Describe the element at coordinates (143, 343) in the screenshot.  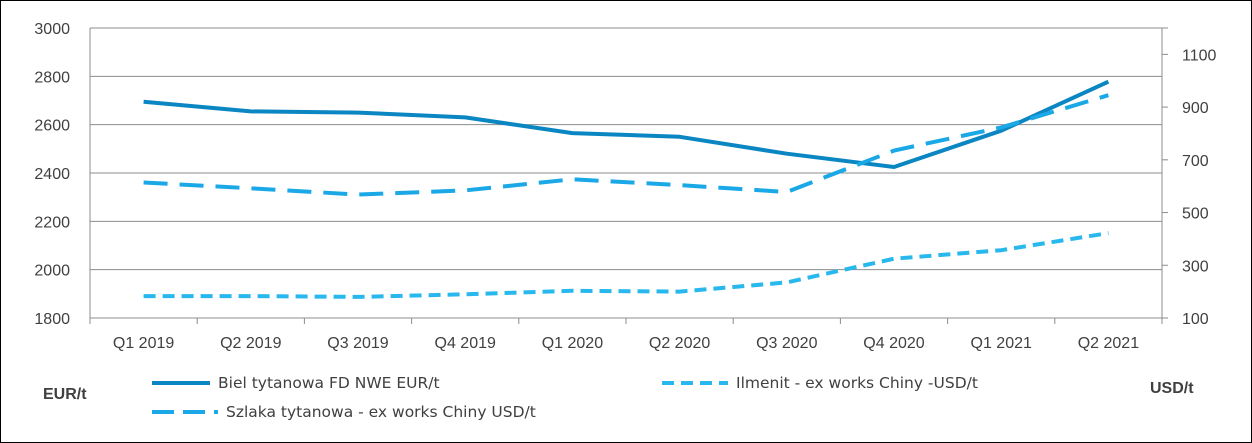
I see `x-tick-label: Q1 2019` at that location.